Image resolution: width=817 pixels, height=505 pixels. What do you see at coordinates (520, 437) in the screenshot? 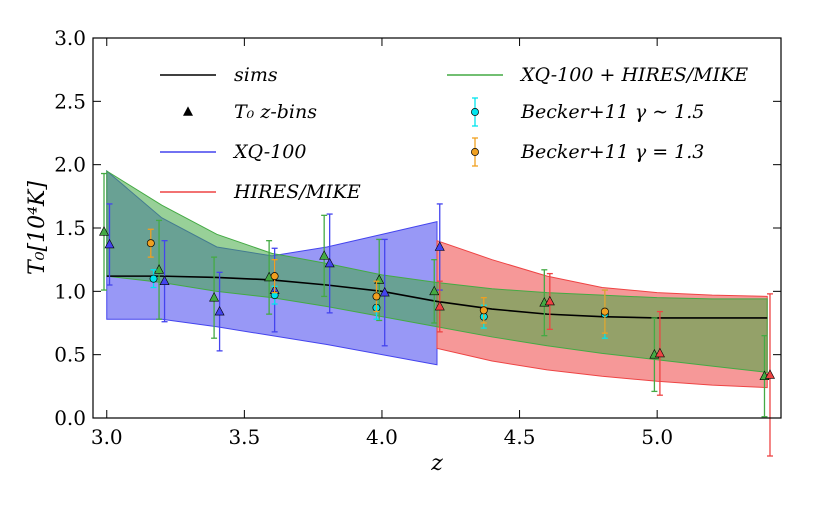
I see `x-tick-label: 4.5` at bounding box center [520, 437].